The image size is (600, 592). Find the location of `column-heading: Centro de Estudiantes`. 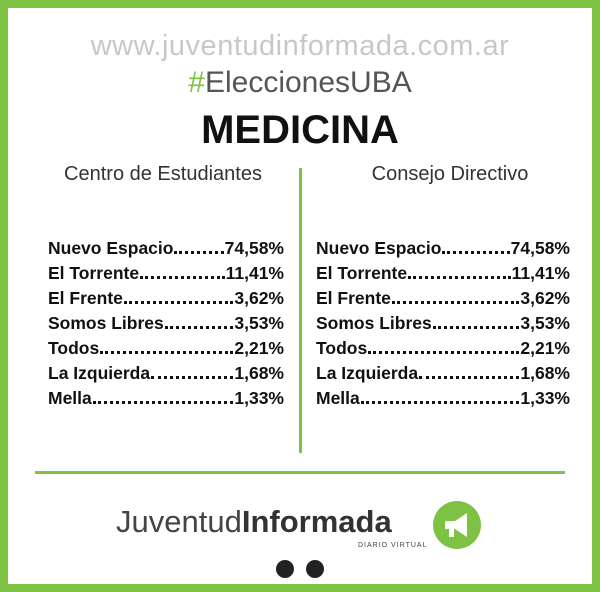

column-heading: Centro de Estudiantes is located at coordinates (163, 174).